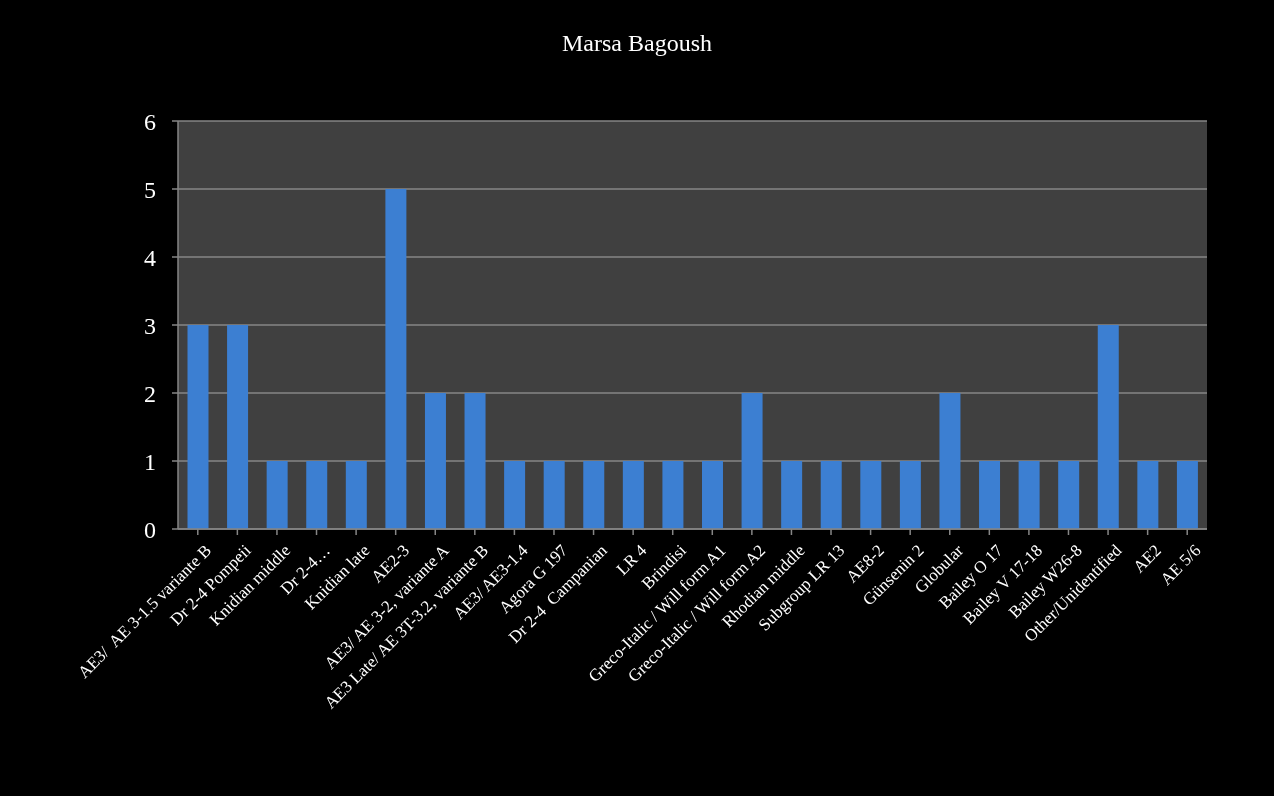  What do you see at coordinates (150, 189) in the screenshot?
I see `y-tick-label: 5` at bounding box center [150, 189].